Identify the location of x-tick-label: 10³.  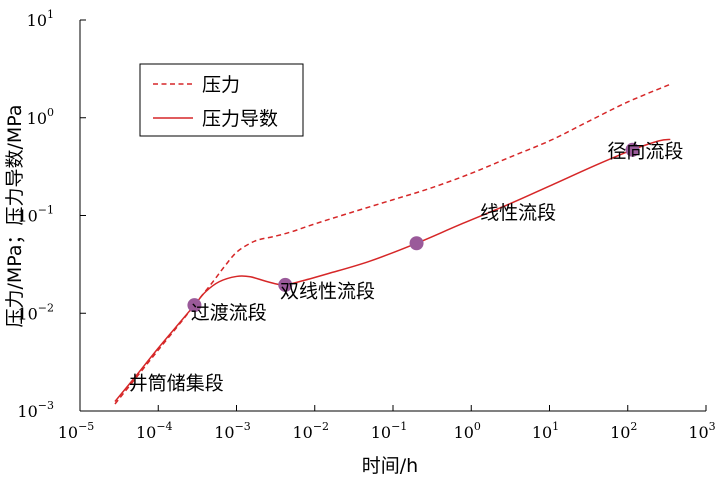
(701, 431).